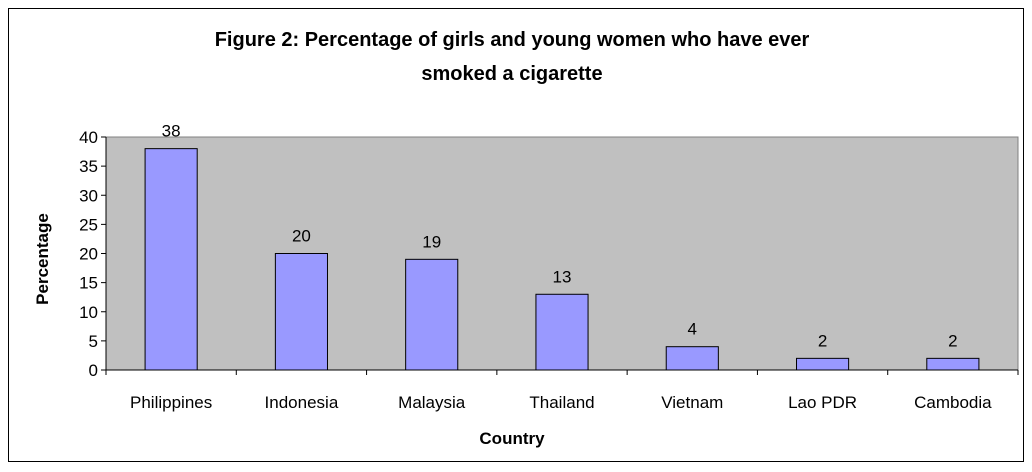 This screenshot has width=1032, height=472. What do you see at coordinates (432, 402) in the screenshot?
I see `x-tick-label: Malaysia` at bounding box center [432, 402].